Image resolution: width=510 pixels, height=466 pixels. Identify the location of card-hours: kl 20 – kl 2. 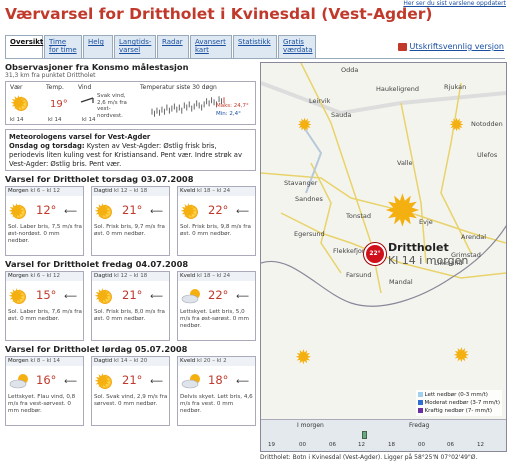
(212, 361).